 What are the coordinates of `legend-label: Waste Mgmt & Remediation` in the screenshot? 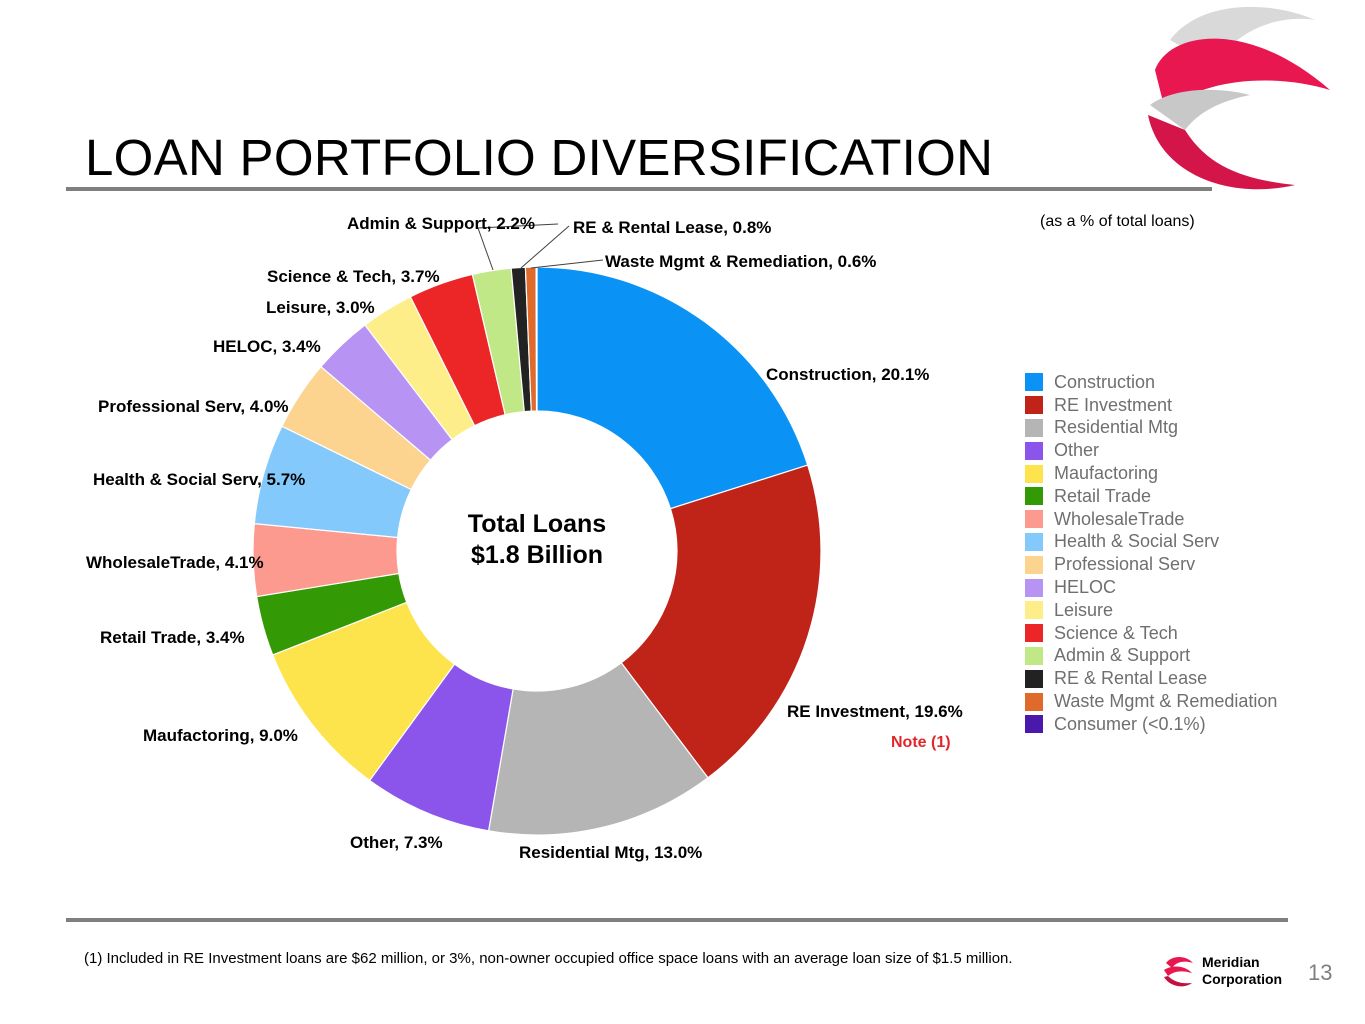 It's located at (1166, 701).